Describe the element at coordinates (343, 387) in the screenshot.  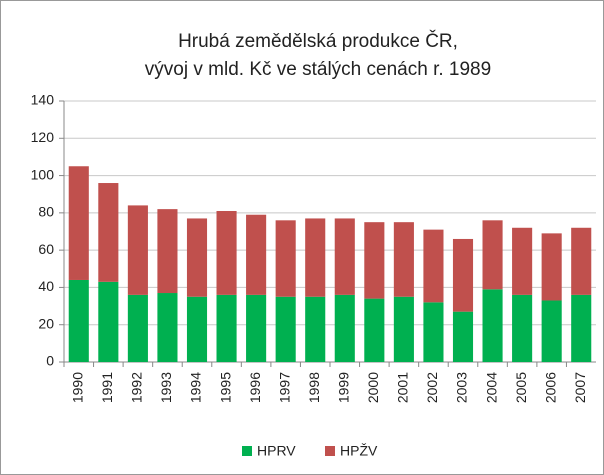
I see `x-tick-label: 1999` at that location.